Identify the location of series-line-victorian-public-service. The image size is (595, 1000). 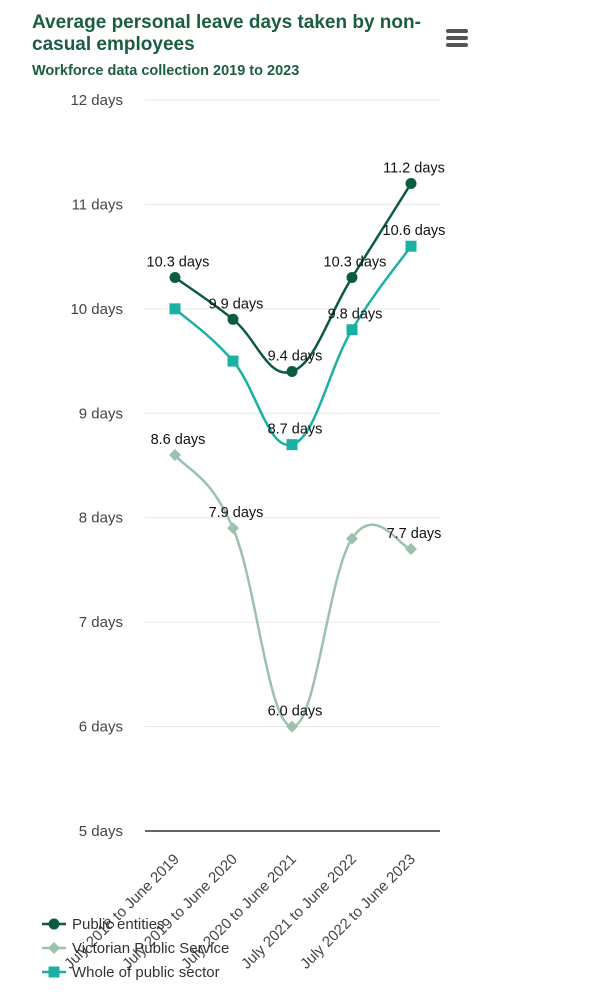
(293, 591).